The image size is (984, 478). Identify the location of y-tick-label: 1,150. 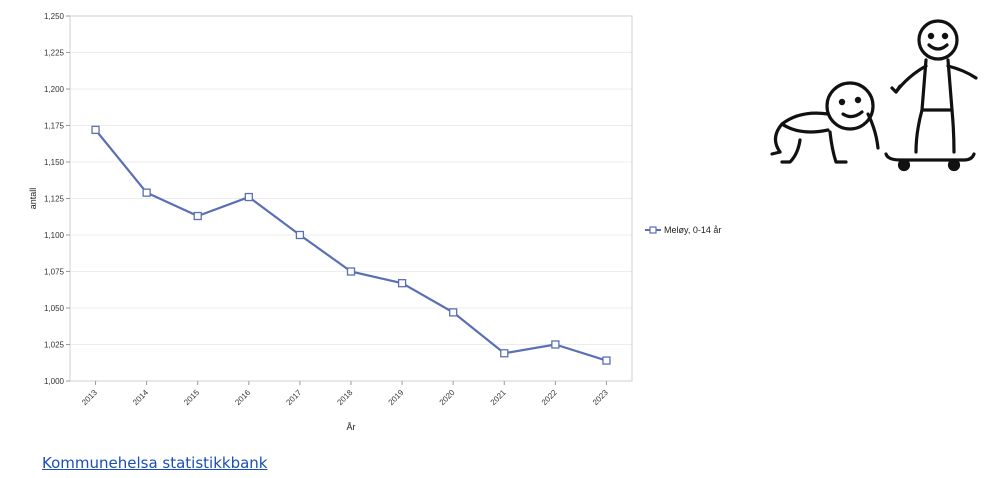
(54, 162).